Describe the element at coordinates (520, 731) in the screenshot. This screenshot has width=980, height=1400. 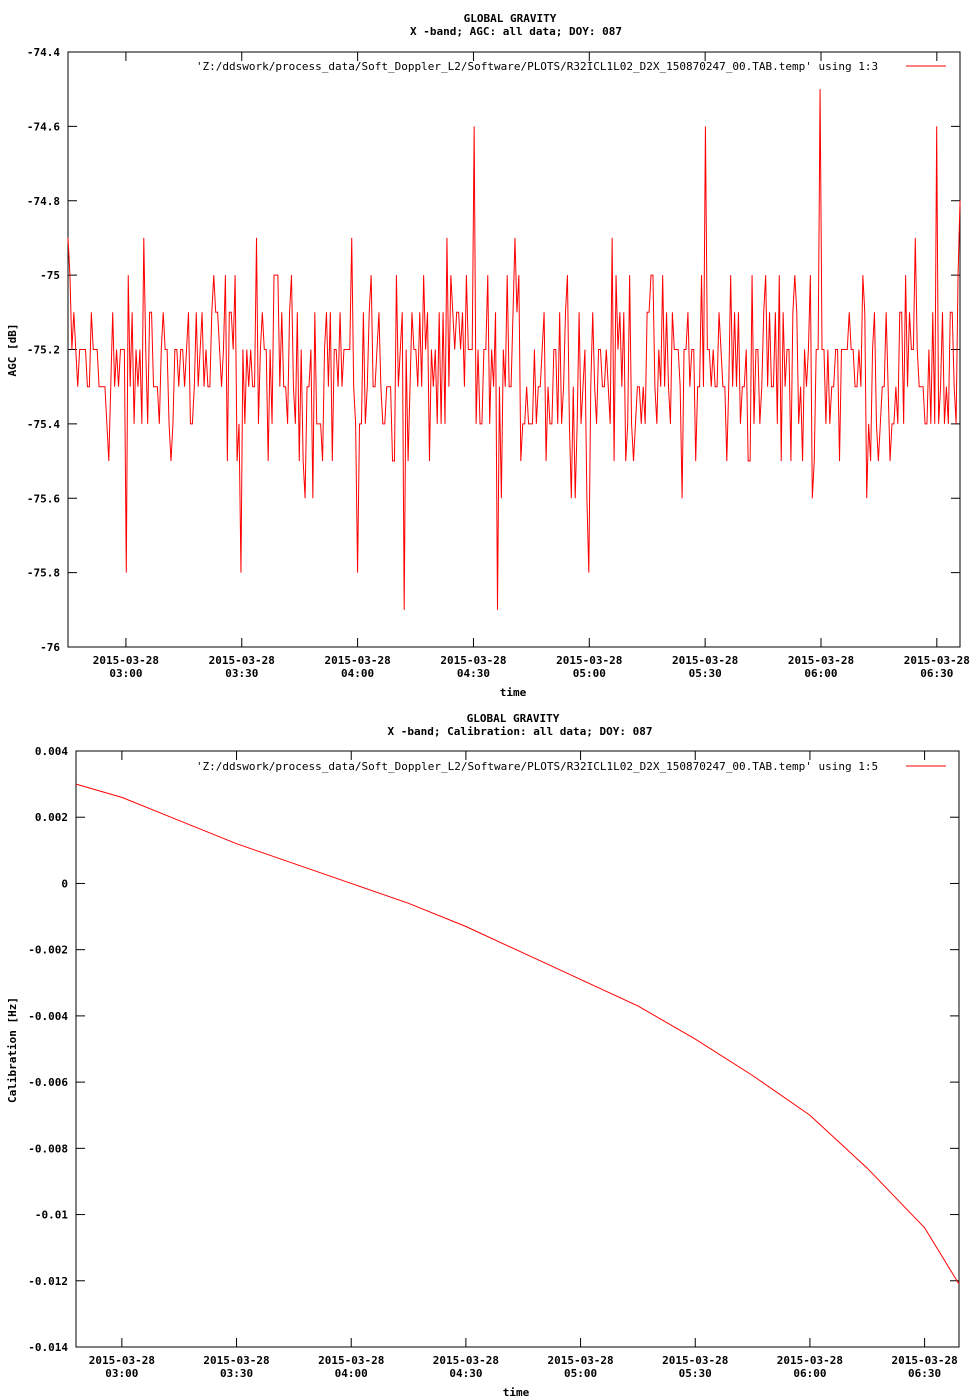
I see `calibration-chart-subtitle: X -band; Calibration: all data; DOY: 087` at that location.